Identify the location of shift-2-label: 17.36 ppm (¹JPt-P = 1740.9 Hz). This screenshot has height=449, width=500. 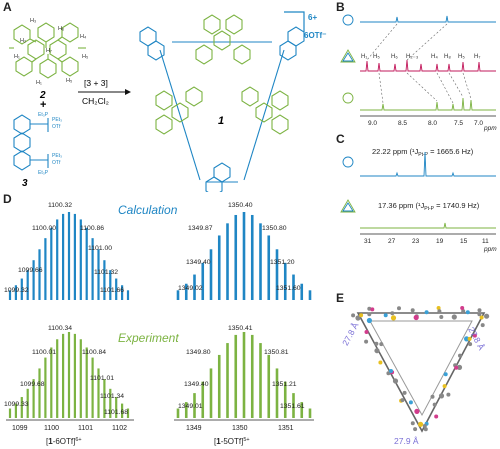
(429, 206).